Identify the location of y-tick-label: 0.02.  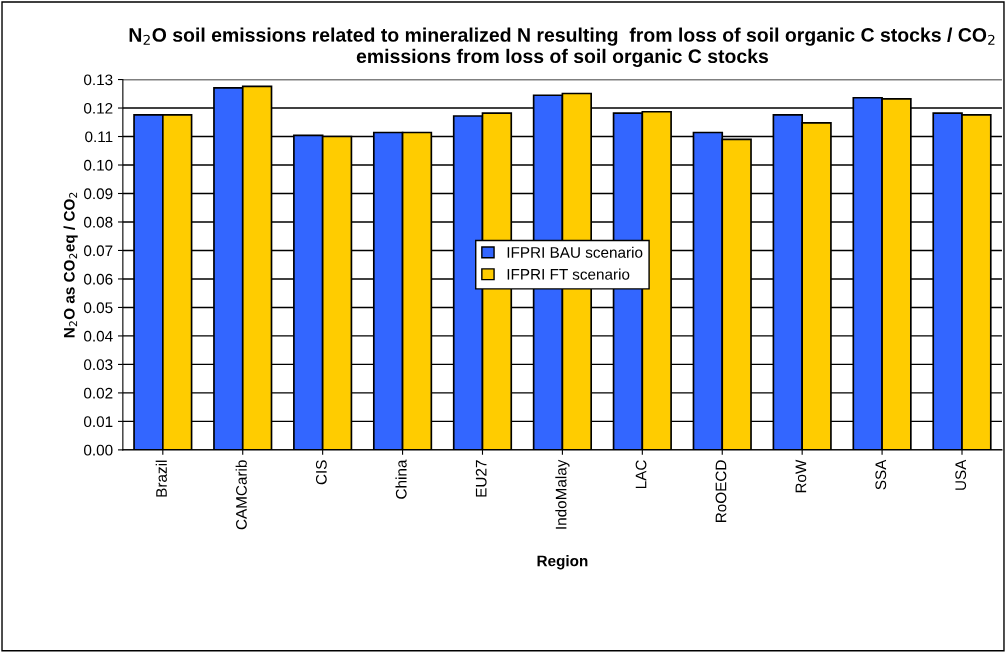
(98, 393).